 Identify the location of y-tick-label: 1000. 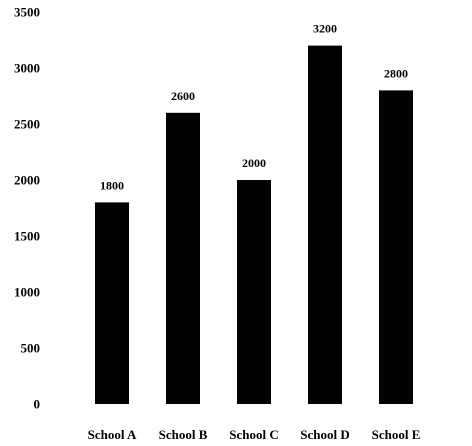
(27, 292).